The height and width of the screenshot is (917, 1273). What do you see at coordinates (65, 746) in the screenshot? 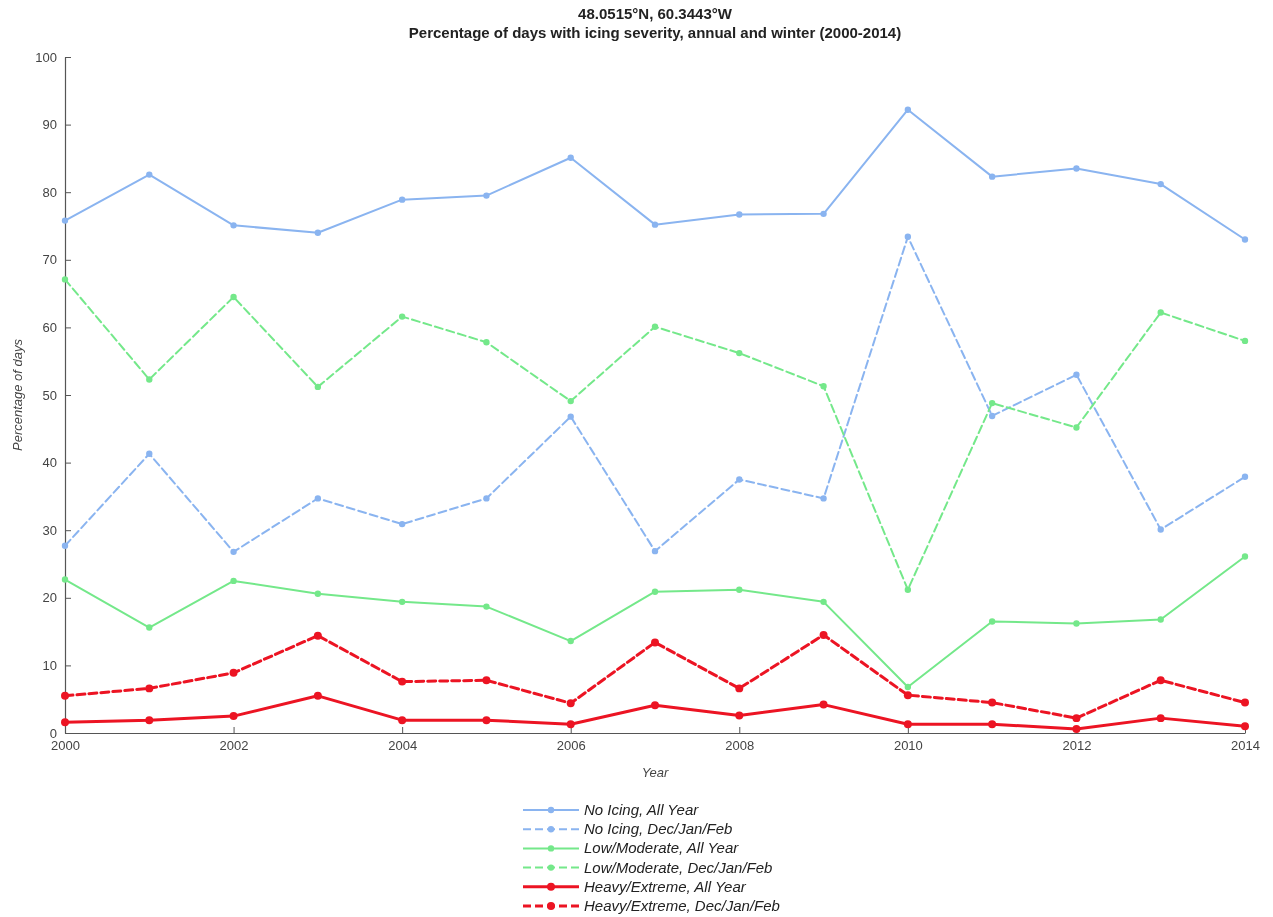
I see `x-tick-label: 2000` at bounding box center [65, 746].